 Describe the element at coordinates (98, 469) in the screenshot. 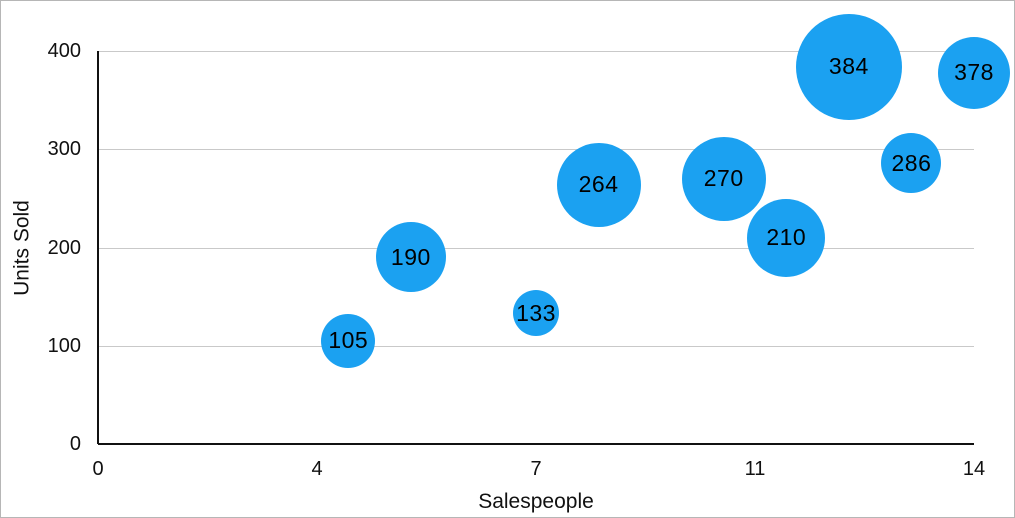

I see `x-tick-label-0: 0` at that location.